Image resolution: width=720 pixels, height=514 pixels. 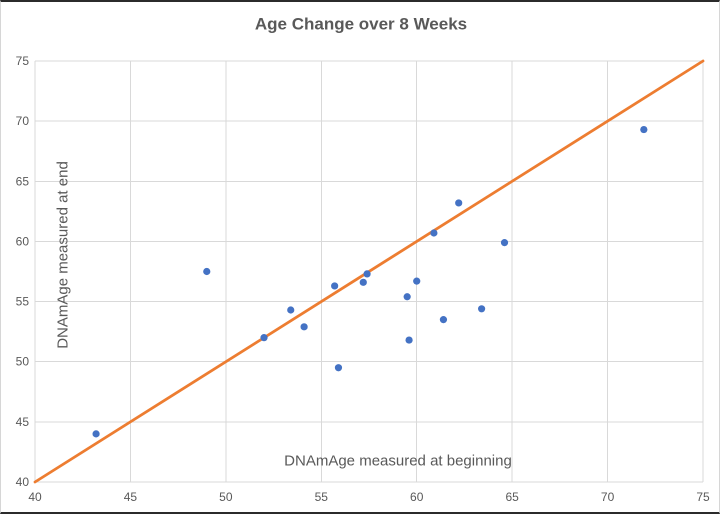 I want to click on x-axis-tick-labels: 40 45 50 55 60 65 70 75, so click(x=369, y=497).